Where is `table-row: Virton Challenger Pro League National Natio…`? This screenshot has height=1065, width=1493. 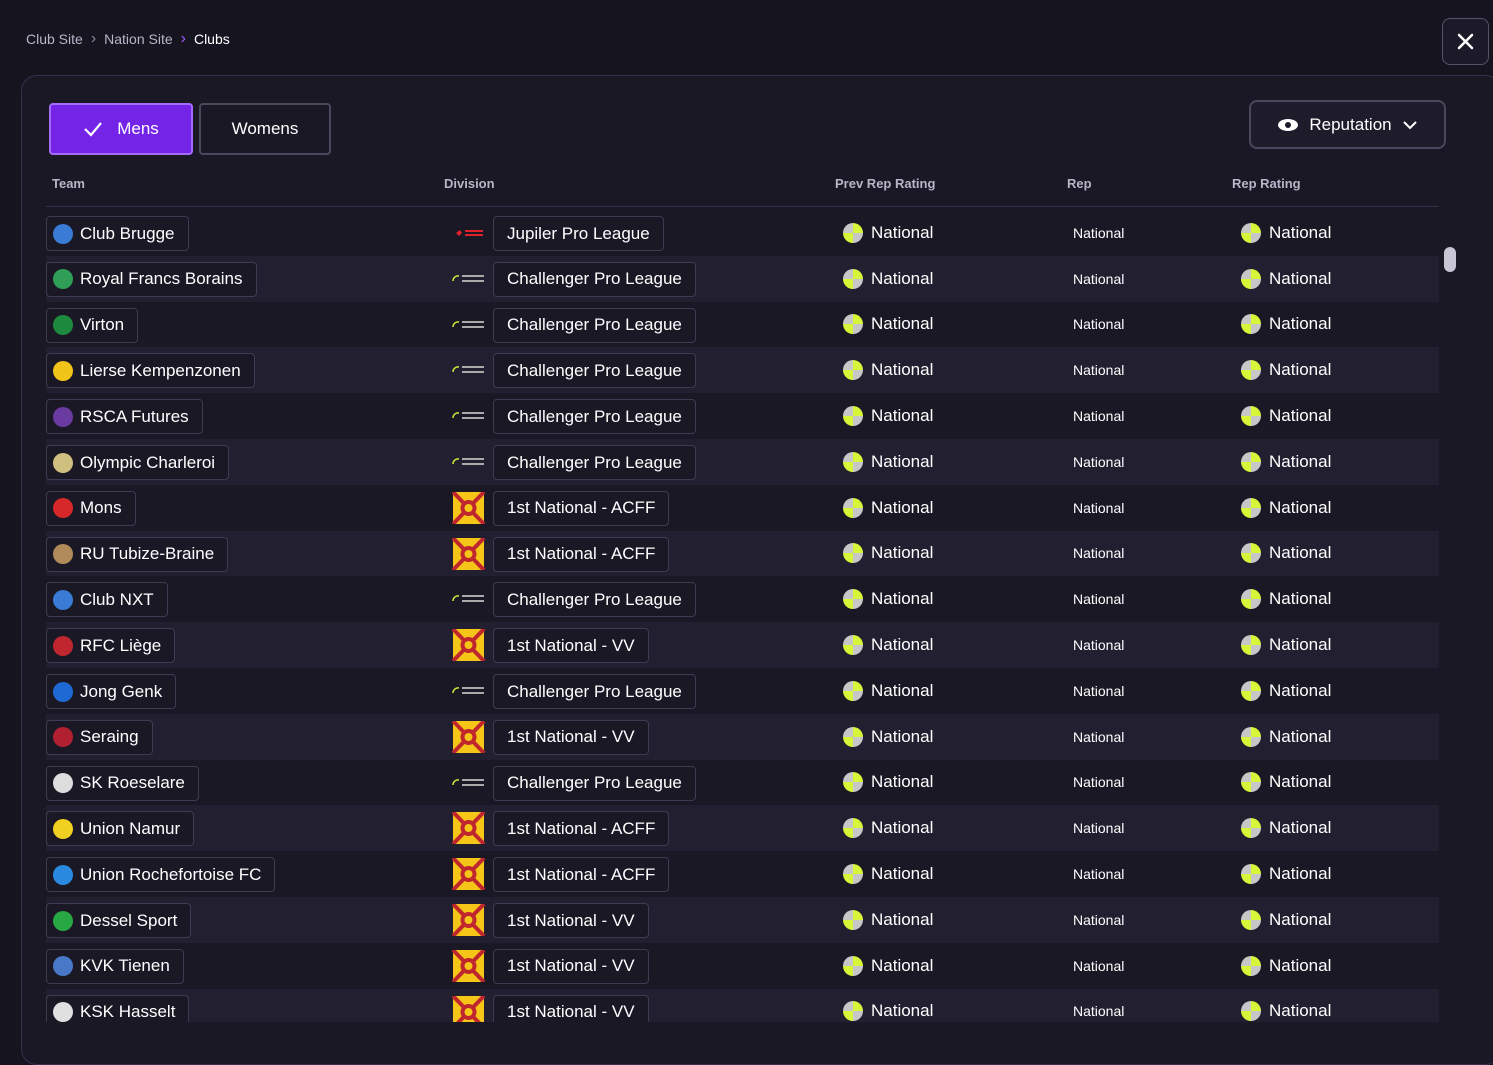
table-row: Virton Challenger Pro League National Natio… is located at coordinates (742, 325).